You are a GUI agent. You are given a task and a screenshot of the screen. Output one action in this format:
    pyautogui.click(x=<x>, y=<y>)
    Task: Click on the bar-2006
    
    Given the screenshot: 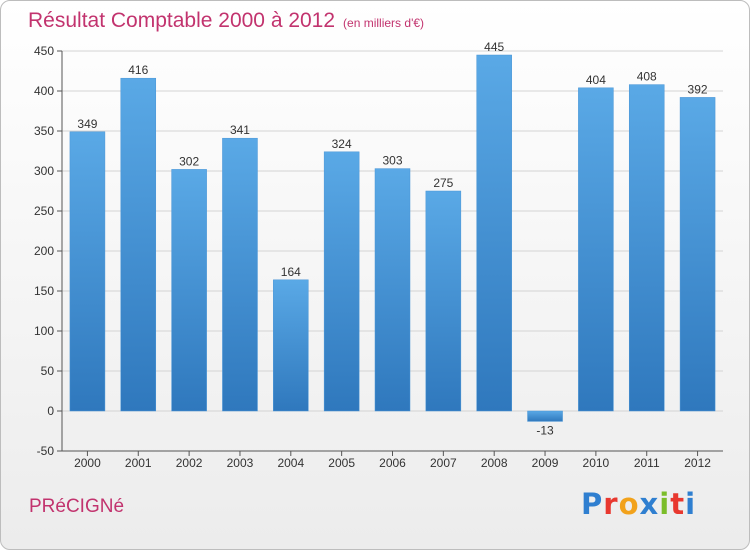 What is the action you would take?
    pyautogui.click(x=392, y=290)
    